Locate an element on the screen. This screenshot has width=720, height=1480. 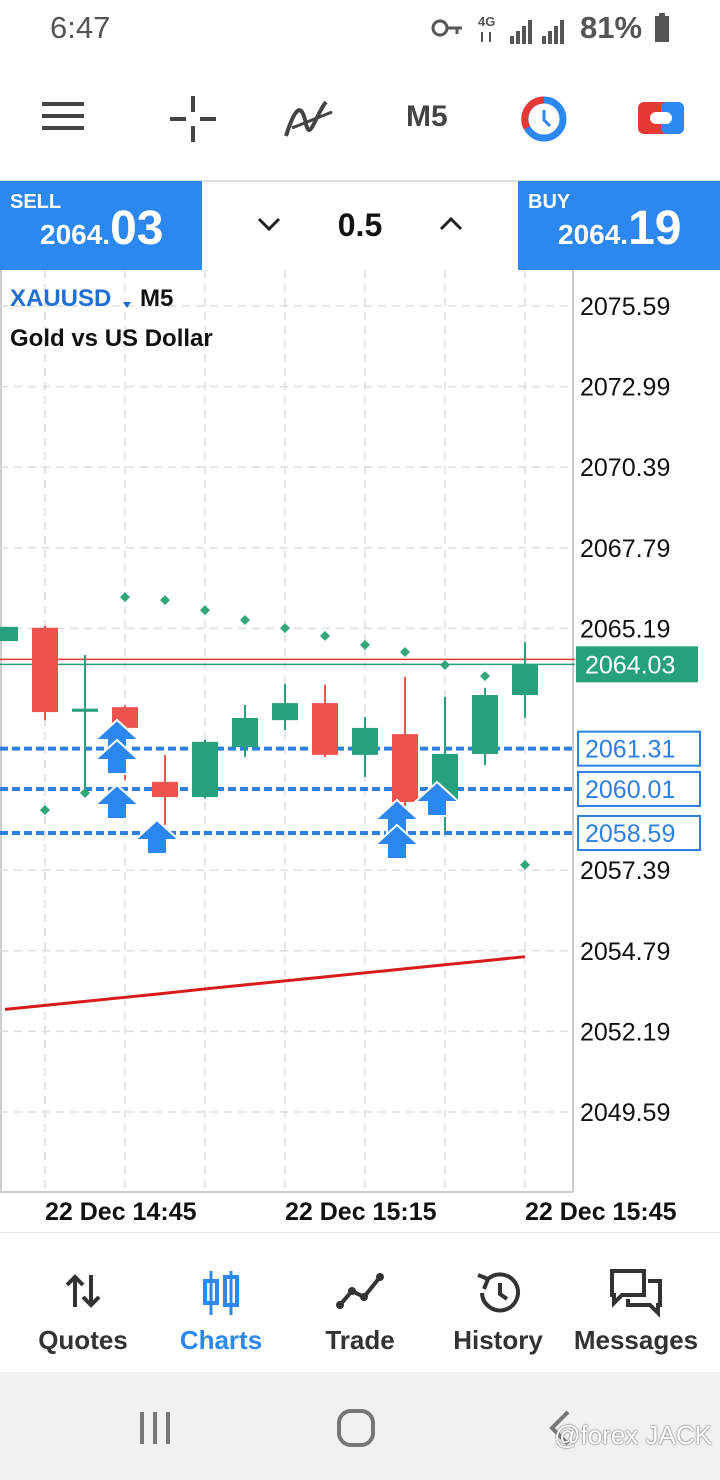
bottom-nav: Quotes Charts Trade History Messages is located at coordinates (360, 1302).